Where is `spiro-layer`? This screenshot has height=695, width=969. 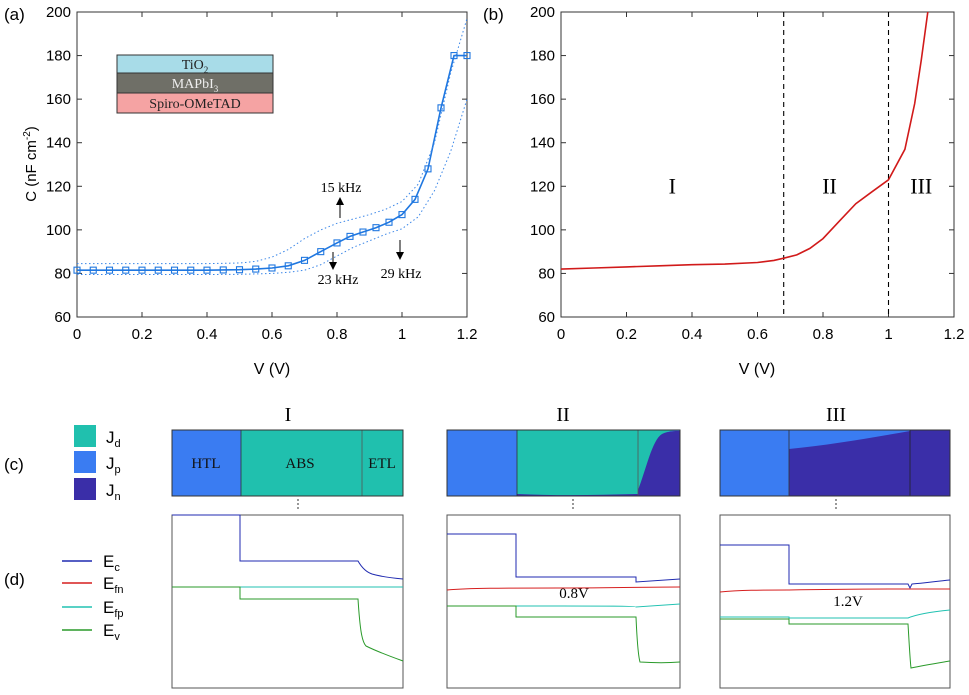 spiro-layer is located at coordinates (195, 103).